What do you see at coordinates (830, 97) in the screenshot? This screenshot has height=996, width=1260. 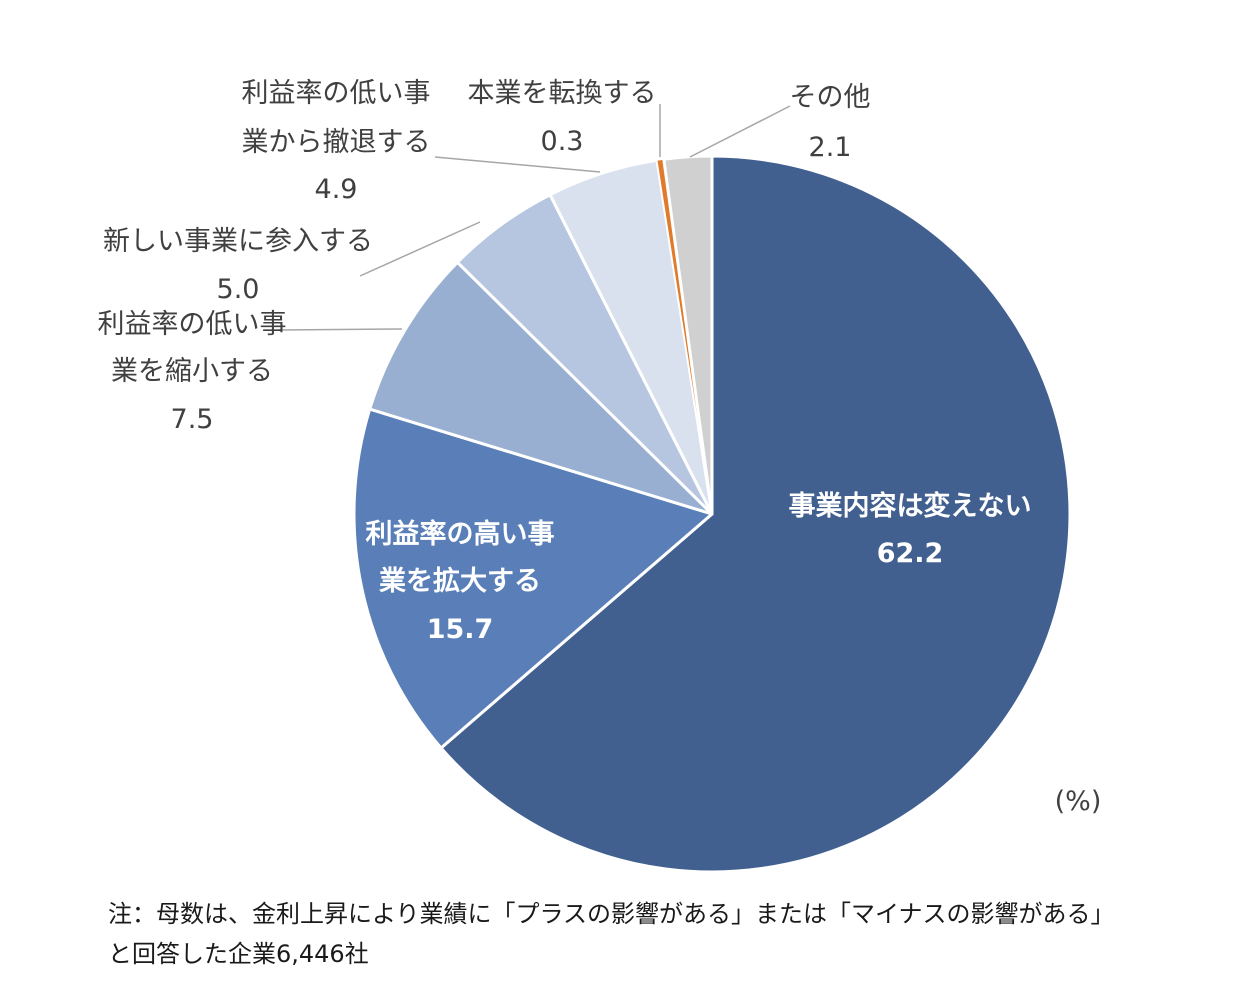 I see `slice-label-7-line-1: その他` at bounding box center [830, 97].